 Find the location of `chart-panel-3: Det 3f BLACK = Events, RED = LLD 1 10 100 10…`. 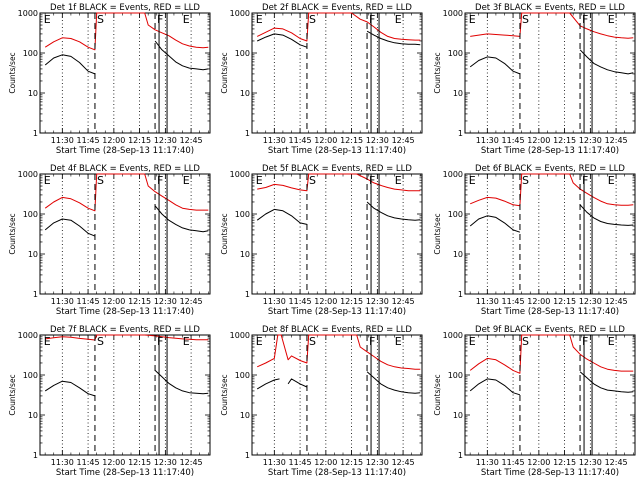

chart-panel-3: Det 3f BLACK = Events, RED = LLD 1 10 100 10… is located at coordinates (534, 79).